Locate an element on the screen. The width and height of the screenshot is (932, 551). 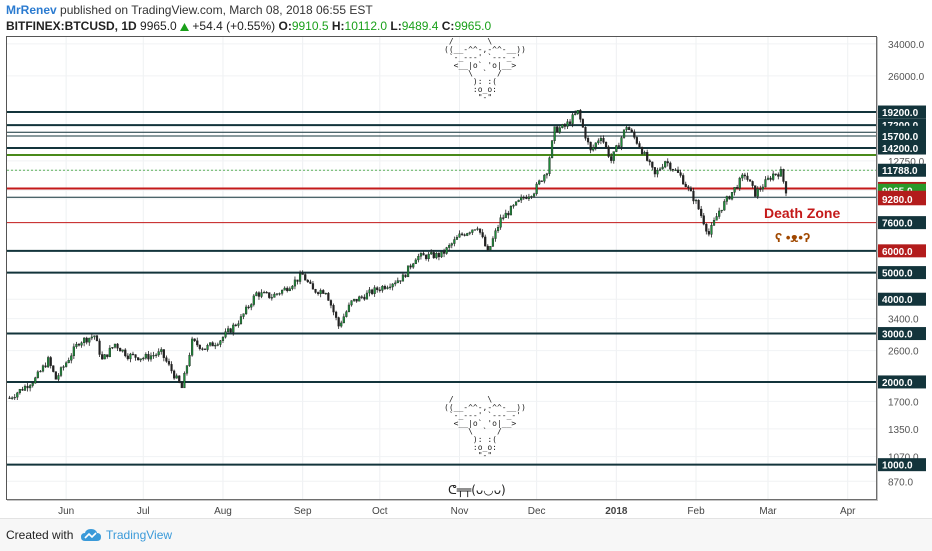
y-tick-label: 1700.0 is located at coordinates (903, 402).